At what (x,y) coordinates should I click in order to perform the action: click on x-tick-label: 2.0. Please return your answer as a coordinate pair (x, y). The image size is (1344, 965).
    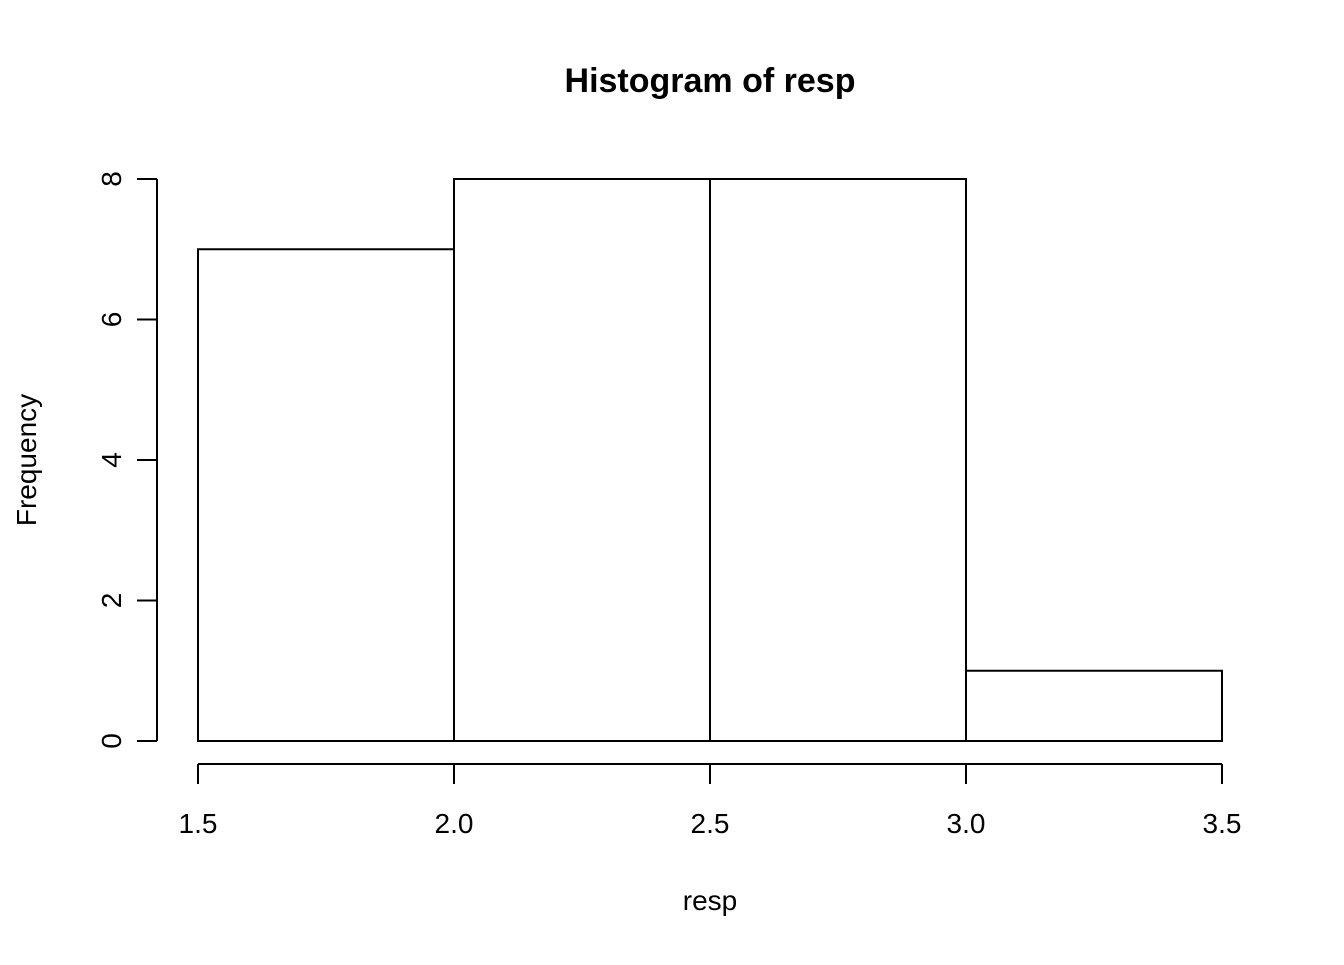
    Looking at the image, I should click on (454, 823).